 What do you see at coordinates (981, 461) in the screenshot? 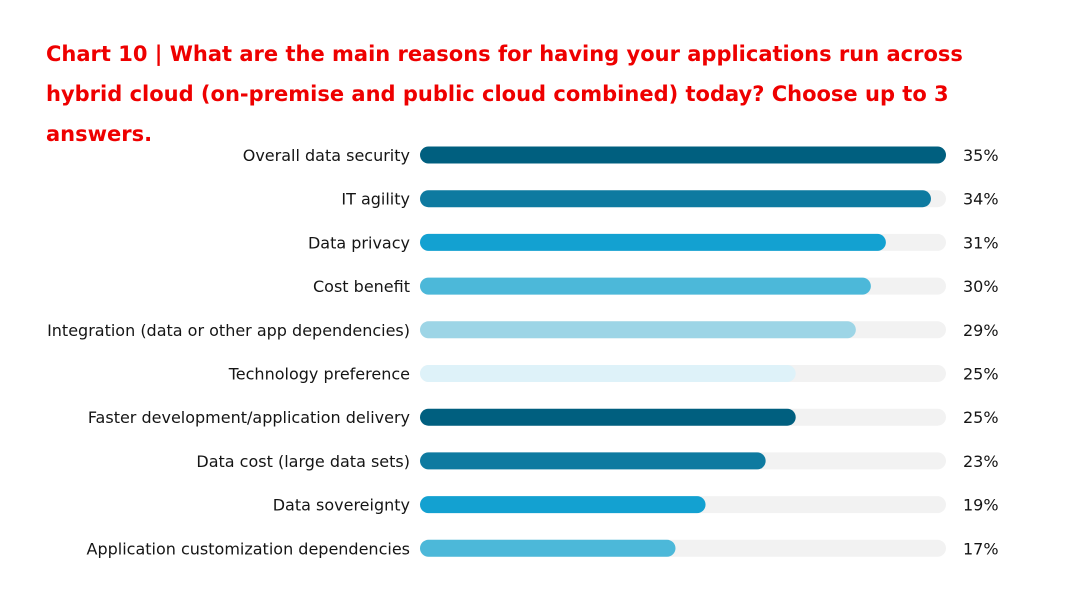
I see `value-label: 23%` at bounding box center [981, 461].